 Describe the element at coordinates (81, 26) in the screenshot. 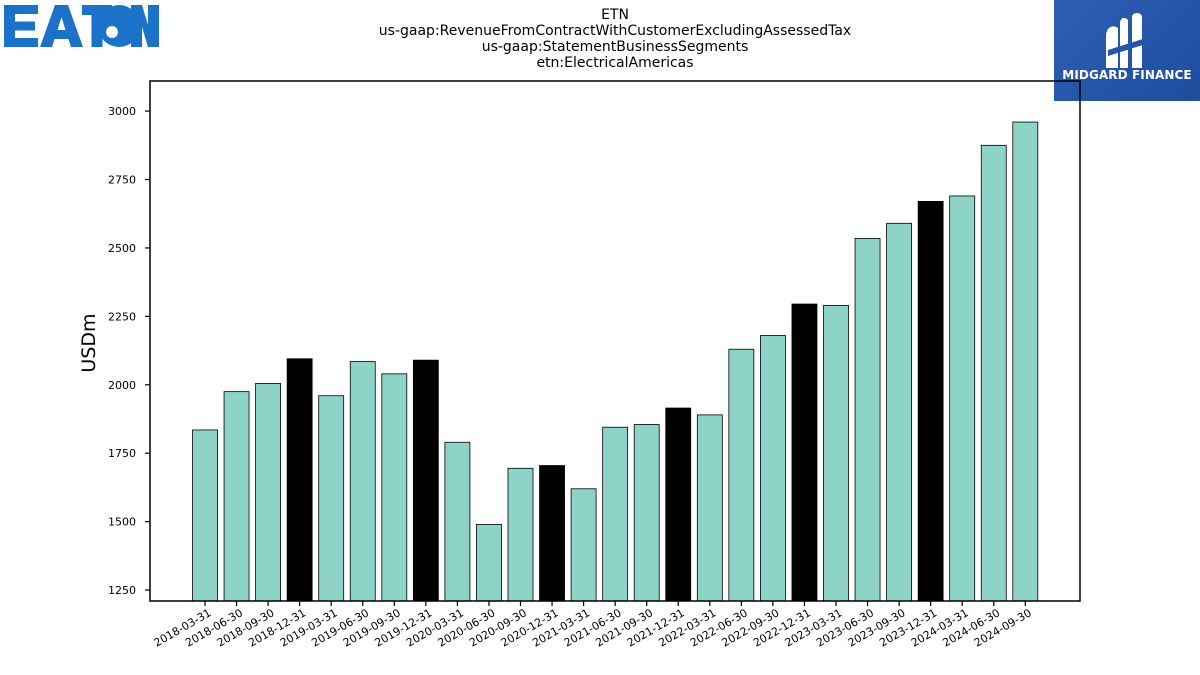

I see `eaton-logo` at that location.